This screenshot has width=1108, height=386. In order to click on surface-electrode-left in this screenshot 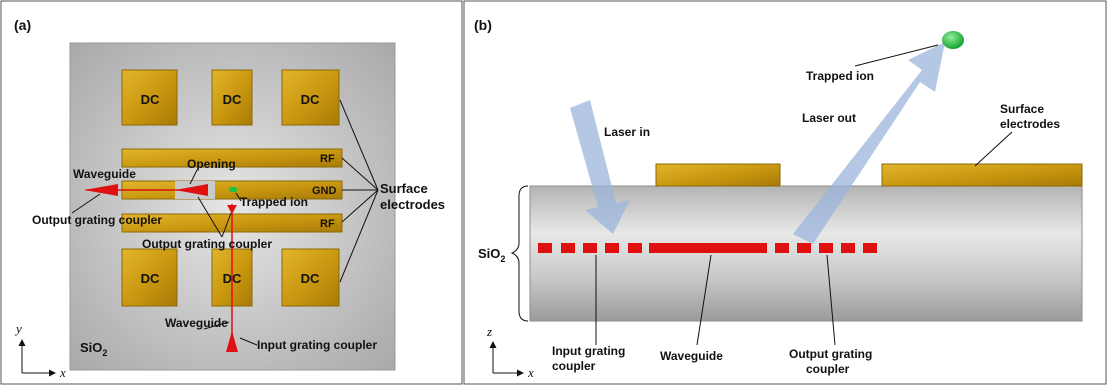, I will do `click(718, 175)`.